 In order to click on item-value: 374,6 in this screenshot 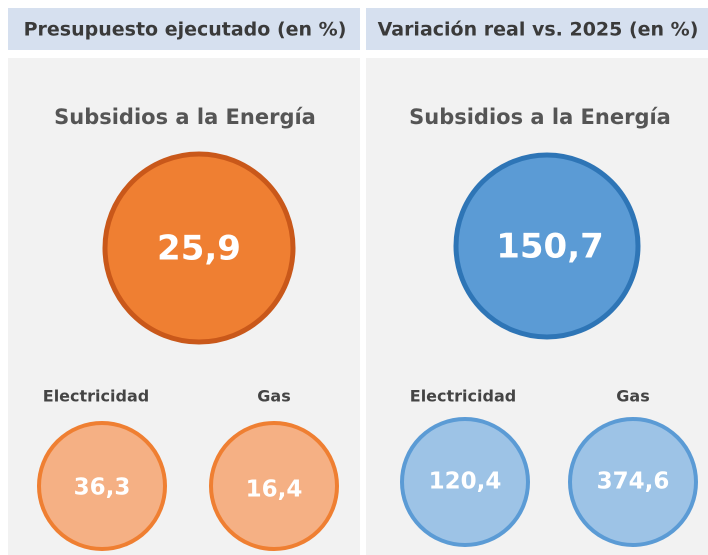, I will do `click(633, 482)`.